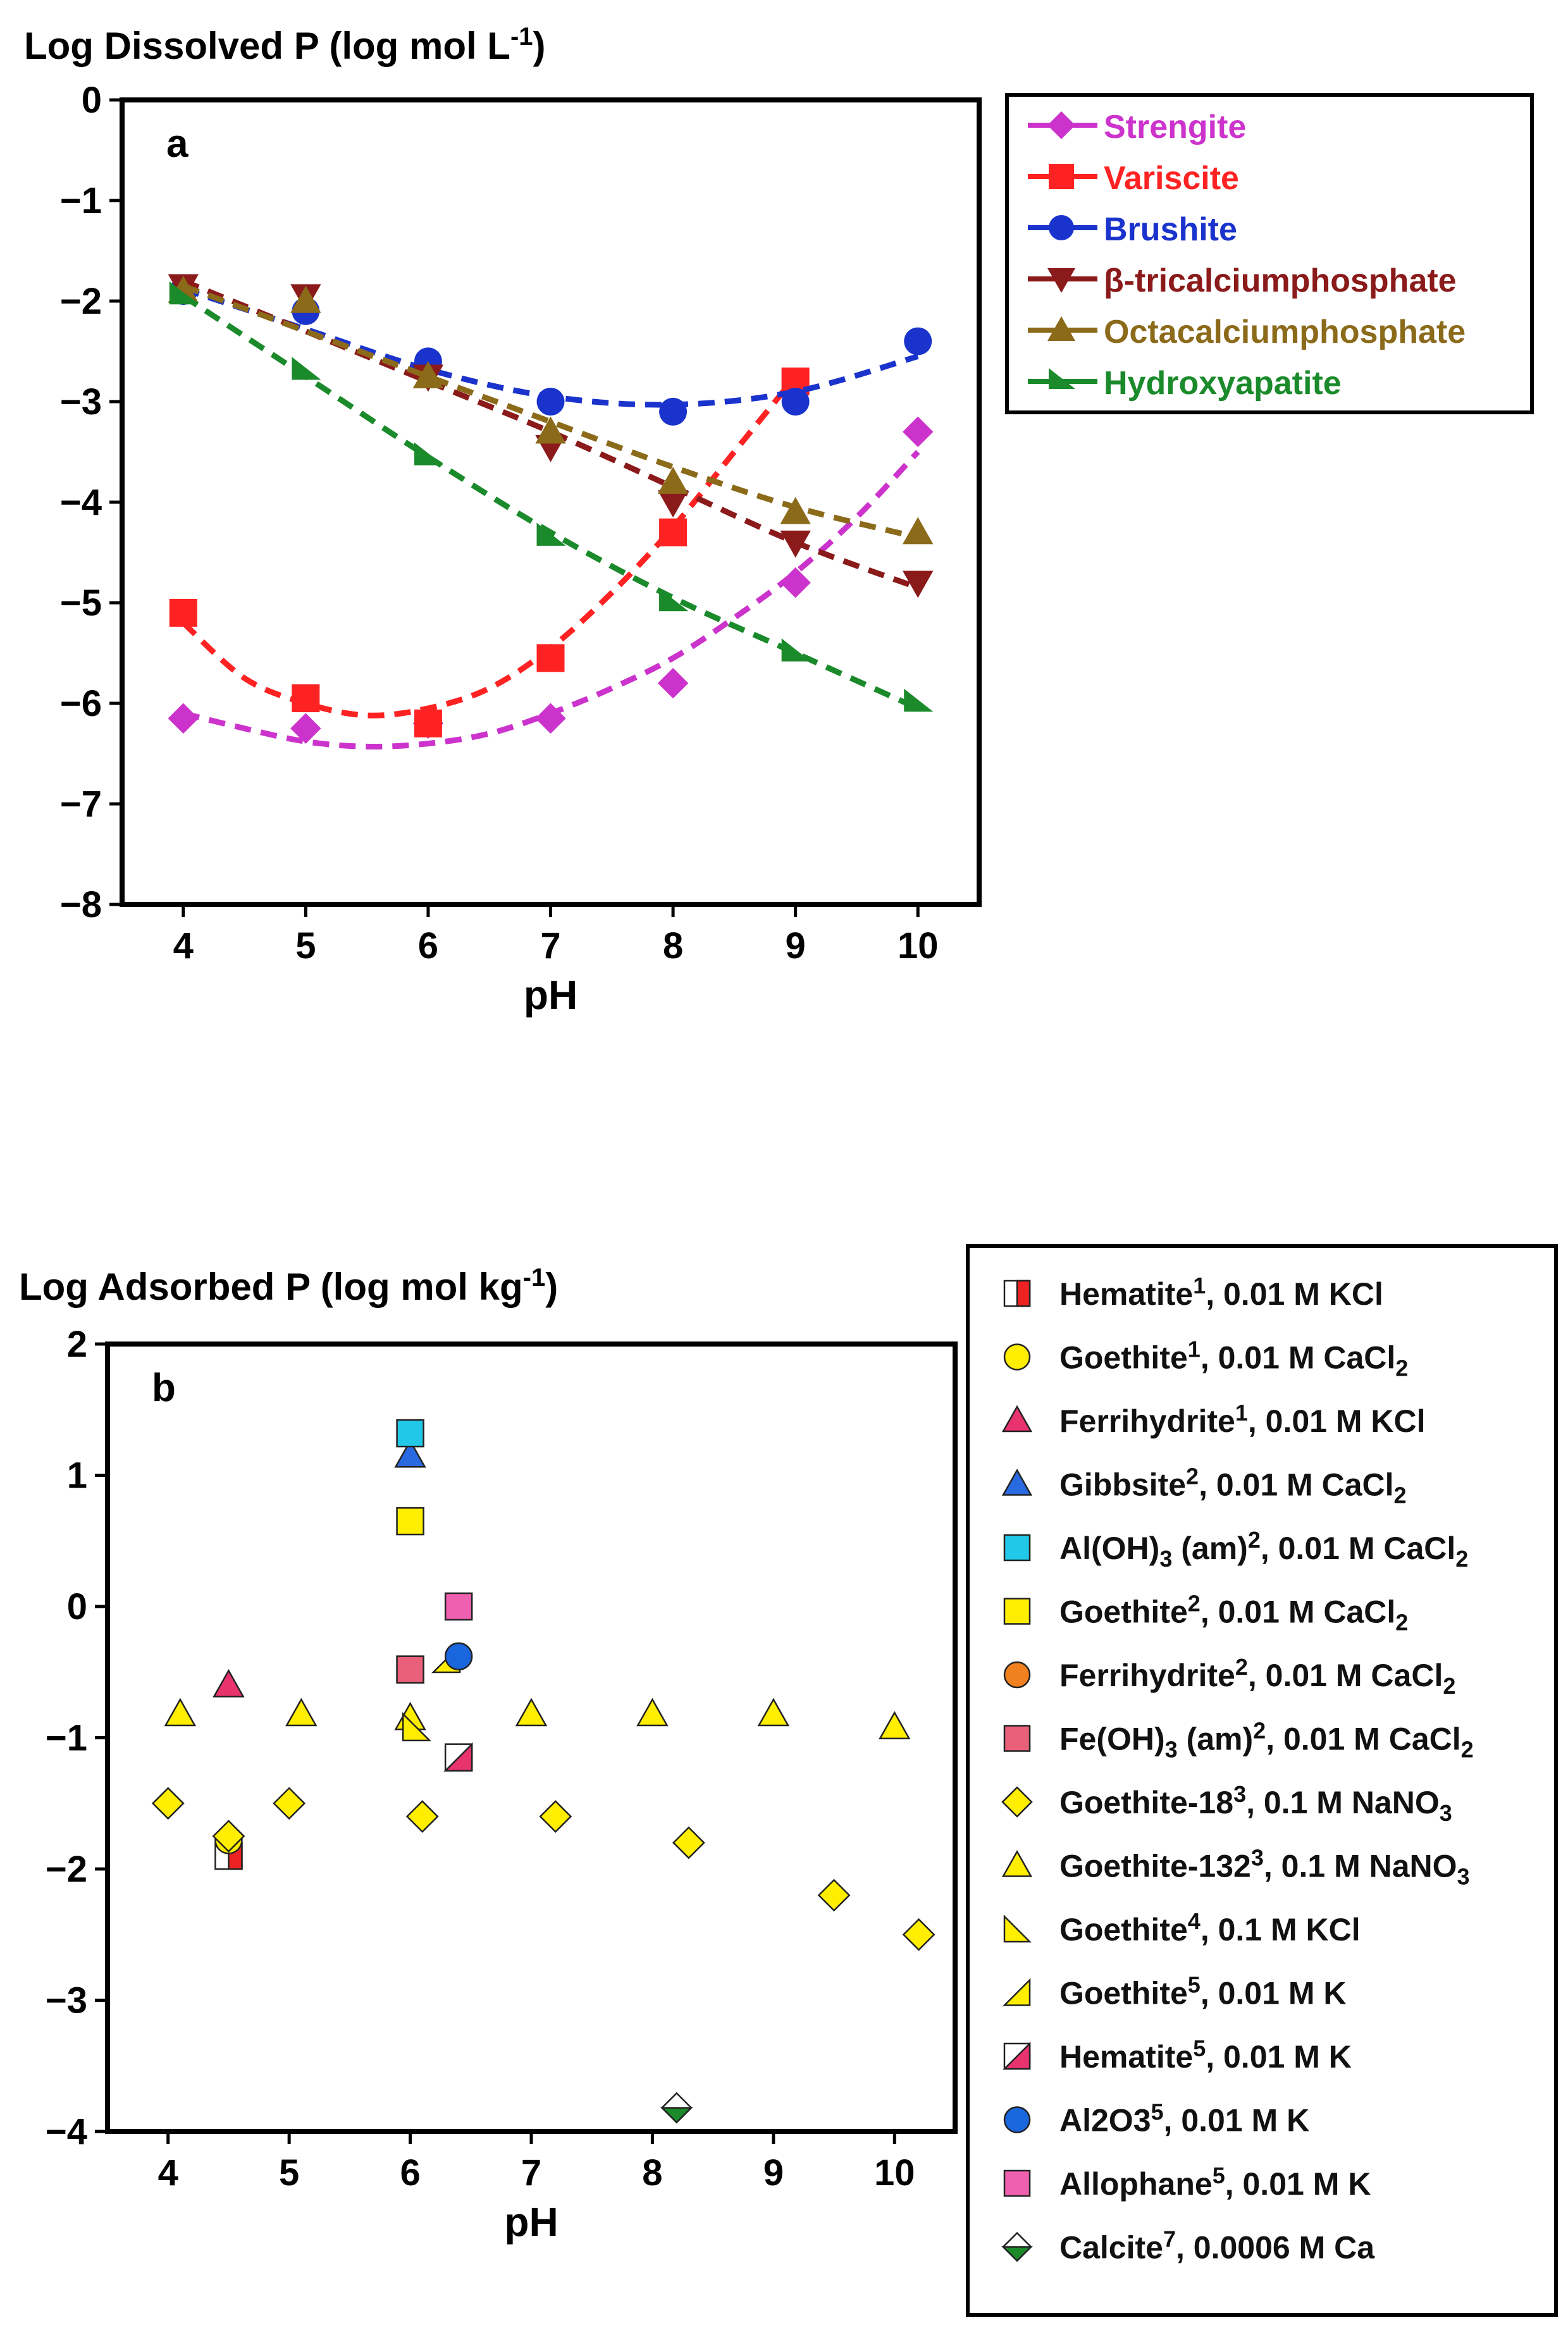  Describe the element at coordinates (1175, 127) in the screenshot. I see `legend-label: Strengite` at that location.